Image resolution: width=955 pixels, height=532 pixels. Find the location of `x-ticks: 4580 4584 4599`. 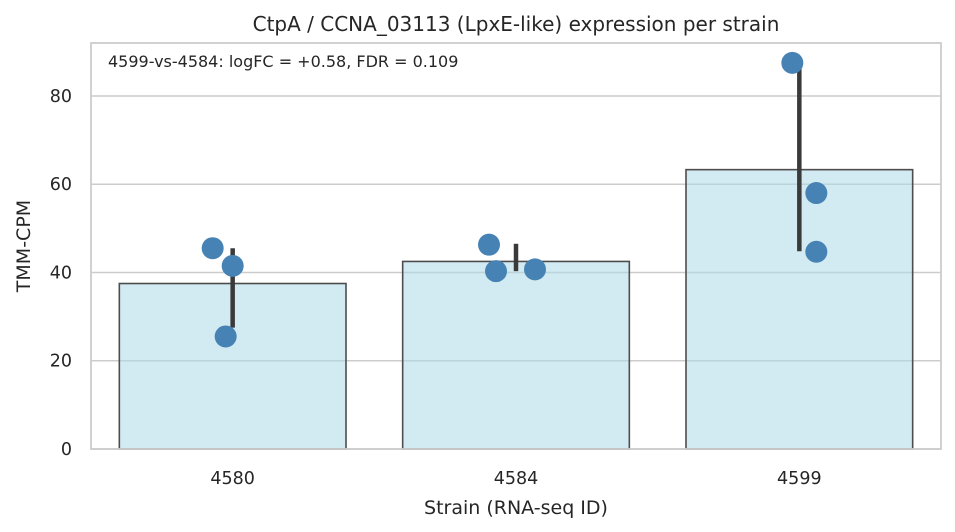

x-ticks: 4580 4584 4599 is located at coordinates (515, 479).